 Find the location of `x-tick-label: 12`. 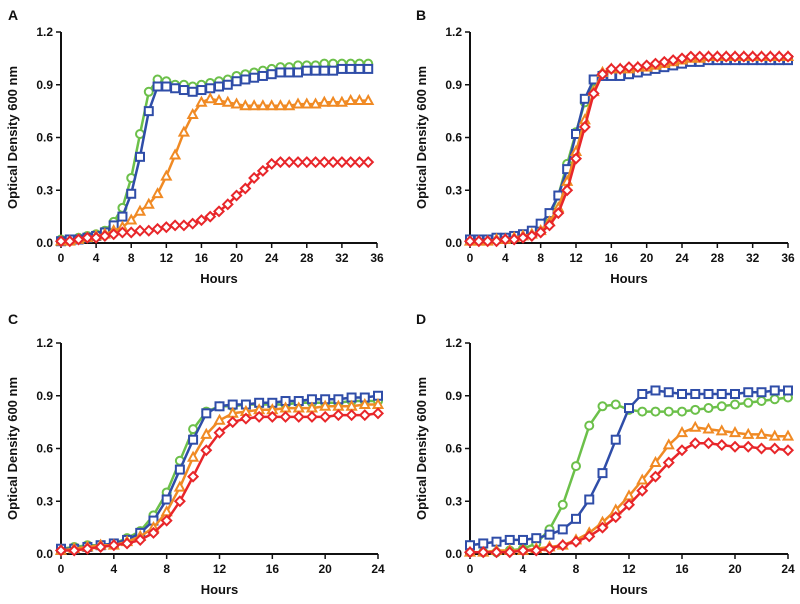

x-tick-label: 12 is located at coordinates (629, 569).